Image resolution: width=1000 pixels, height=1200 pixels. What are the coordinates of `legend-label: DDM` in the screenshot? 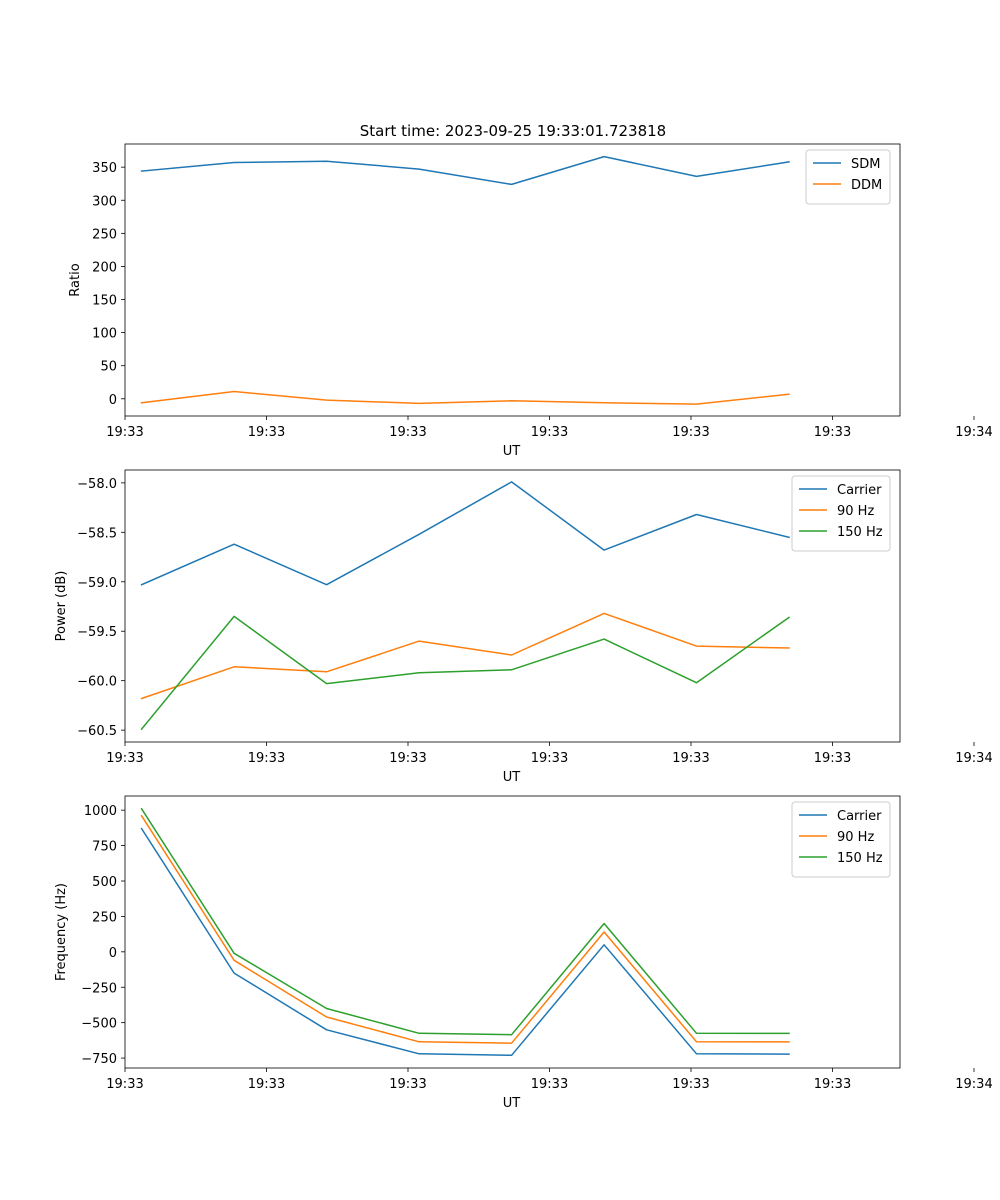 It's located at (866, 185).